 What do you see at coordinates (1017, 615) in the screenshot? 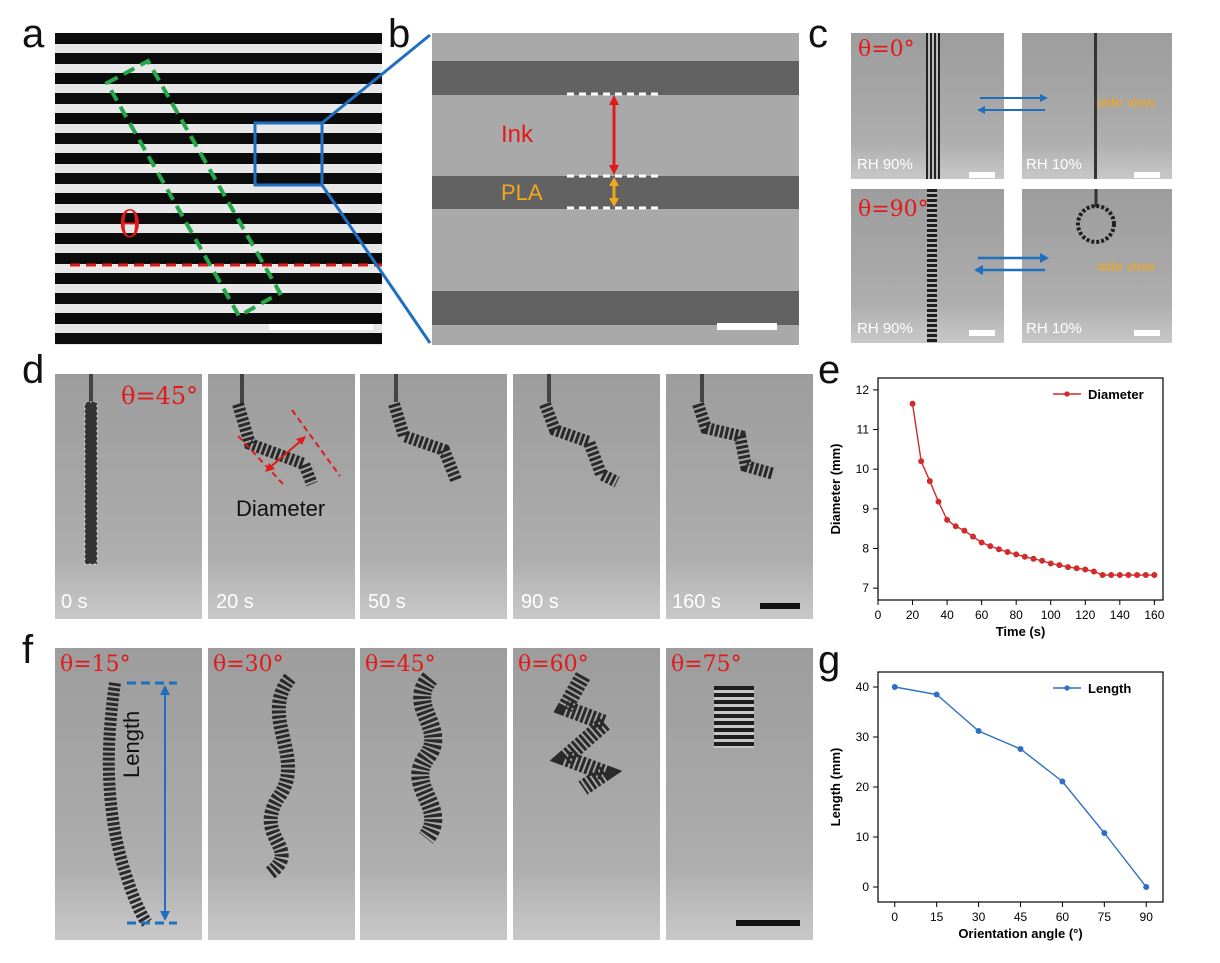
I see `x-tick-label: 80` at bounding box center [1017, 615].